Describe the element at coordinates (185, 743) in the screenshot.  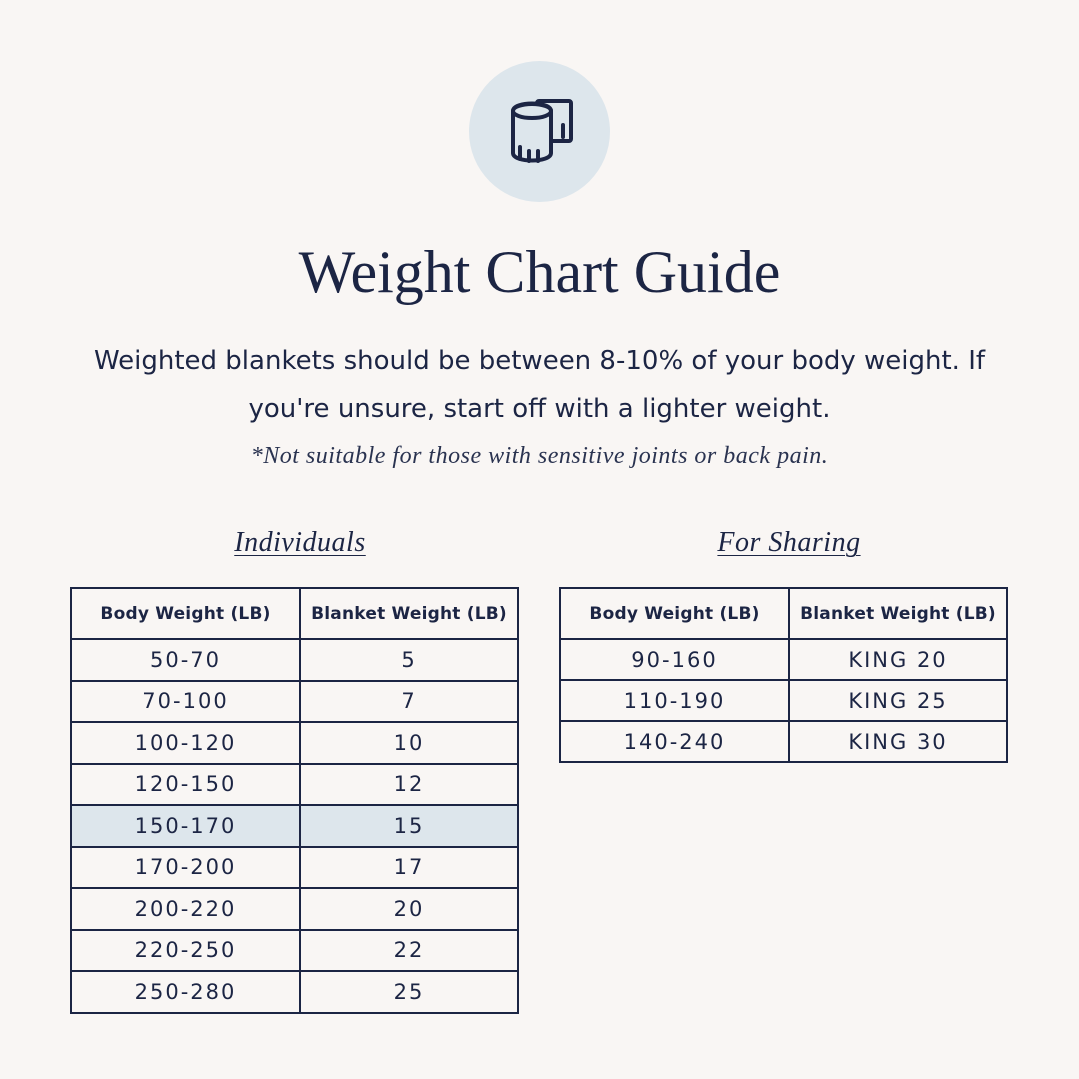
I see `body-weight-cell: 100-120` at that location.